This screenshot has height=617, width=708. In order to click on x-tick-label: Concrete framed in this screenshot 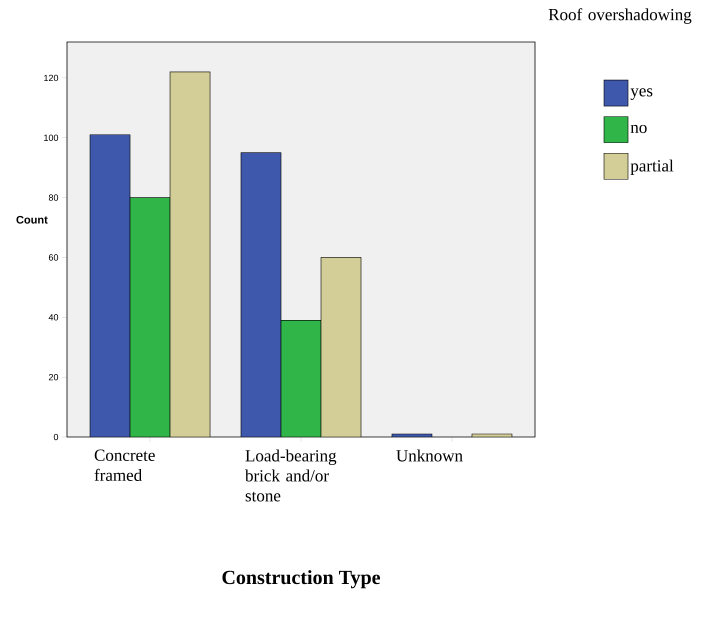, I will do `click(124, 465)`.